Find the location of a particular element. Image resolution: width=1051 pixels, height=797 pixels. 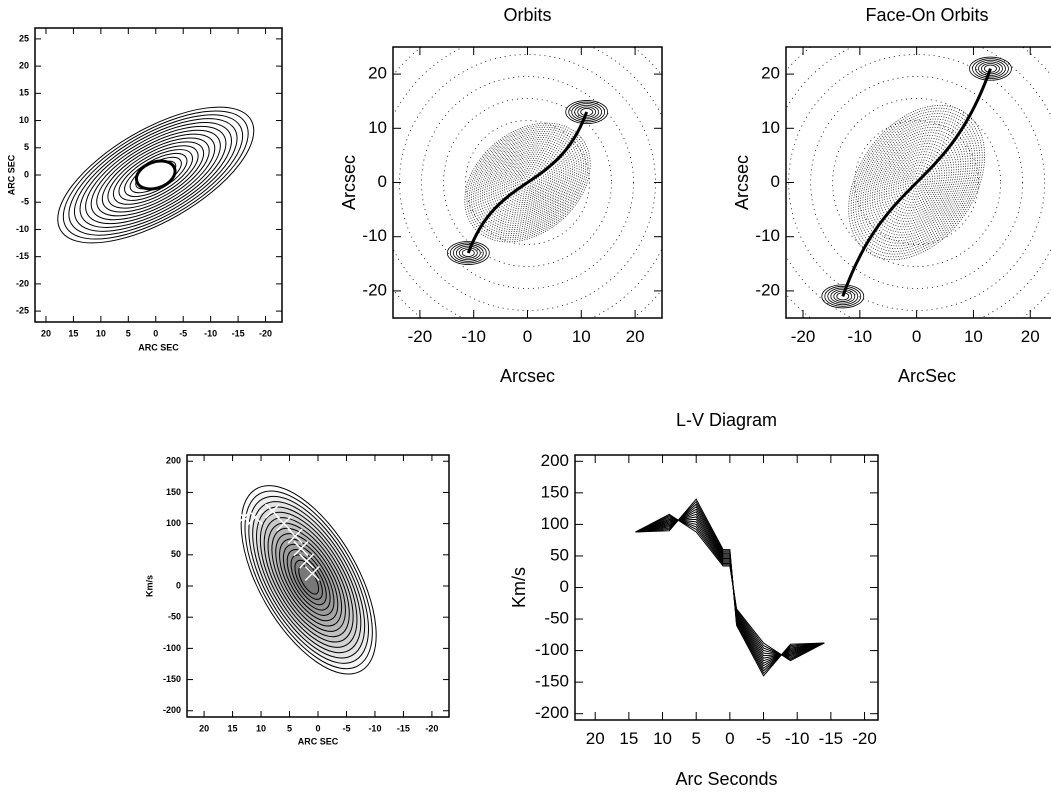

y-tick-label: -50 is located at coordinates (174, 617).